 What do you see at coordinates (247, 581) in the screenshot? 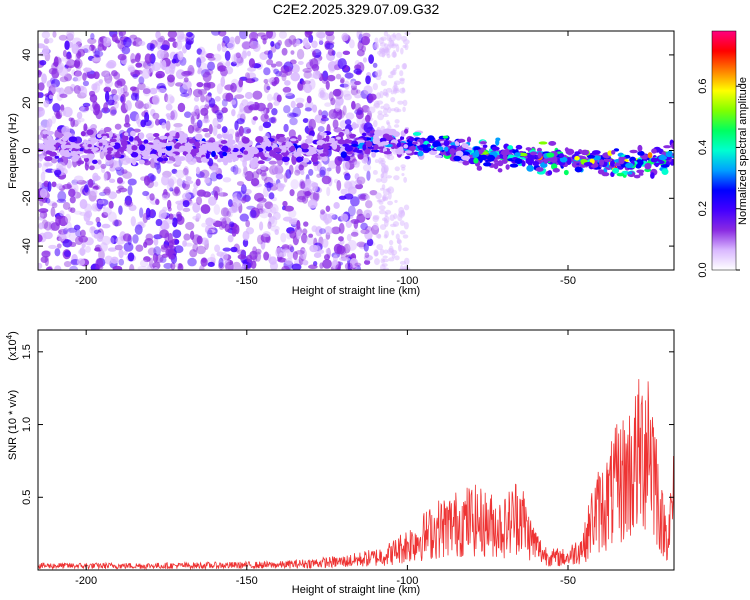
I see `x-tick-label: -150` at bounding box center [247, 581].